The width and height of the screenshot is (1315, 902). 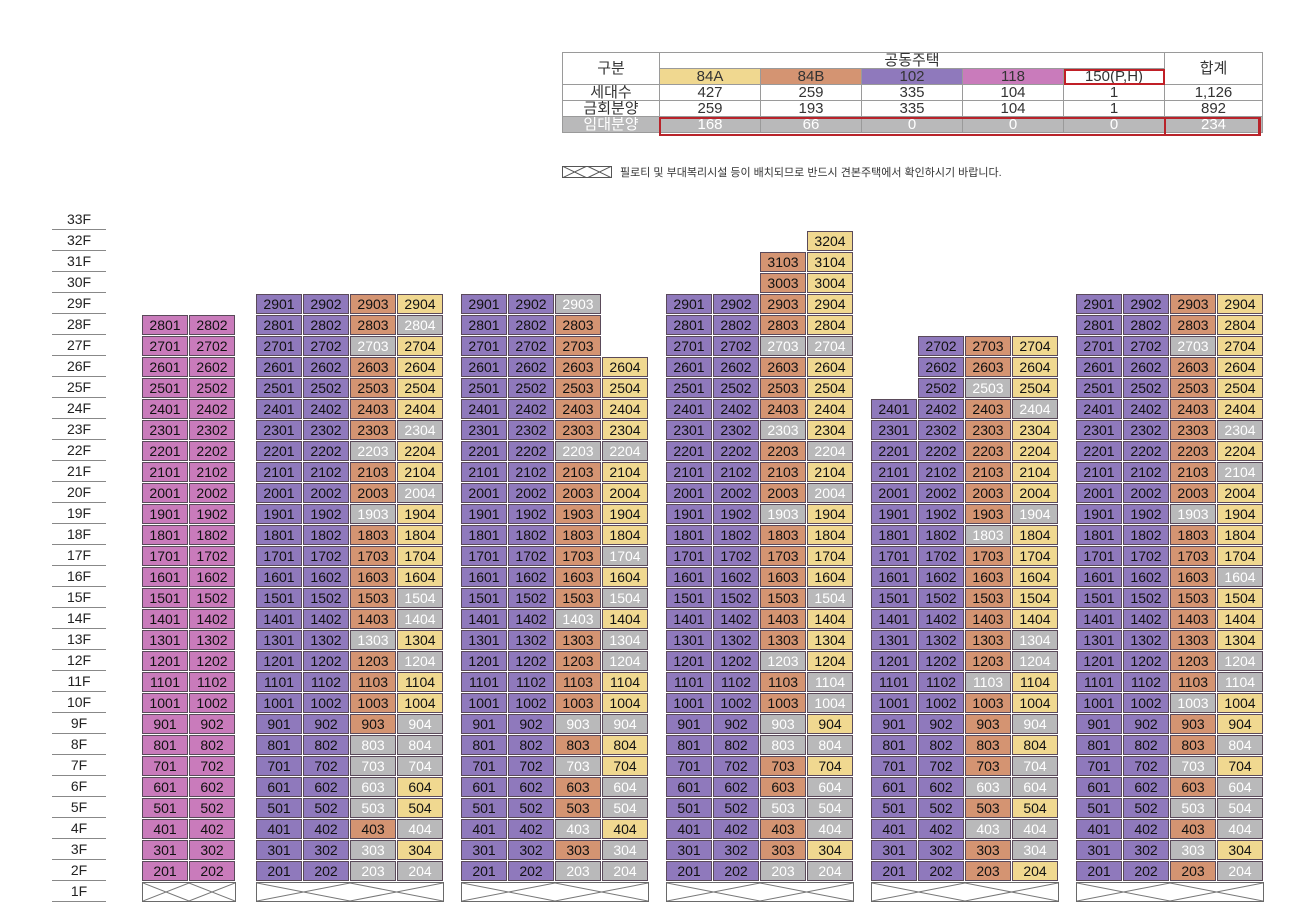 What do you see at coordinates (988, 850) in the screenshot?
I see `unit-cell: 303` at bounding box center [988, 850].